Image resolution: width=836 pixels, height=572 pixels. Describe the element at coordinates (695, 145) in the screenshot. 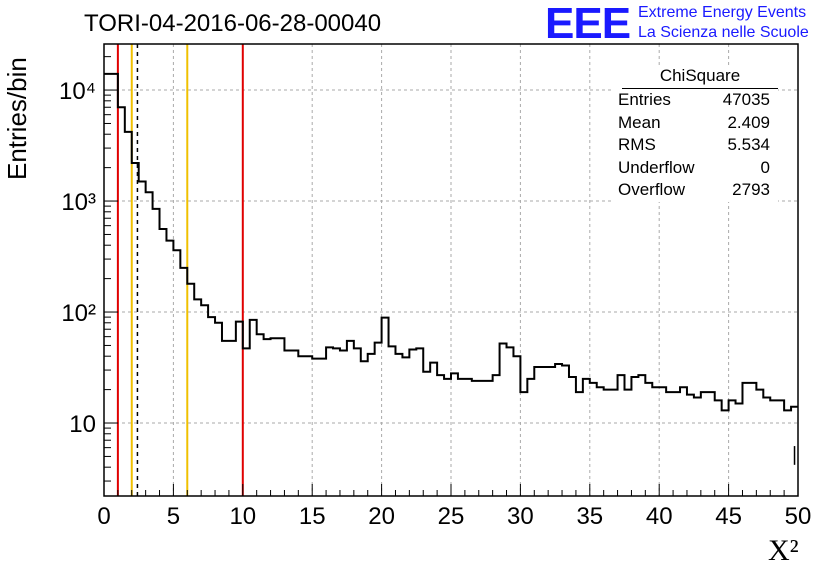

I see `stats-row-rms: RMS 5.534` at that location.